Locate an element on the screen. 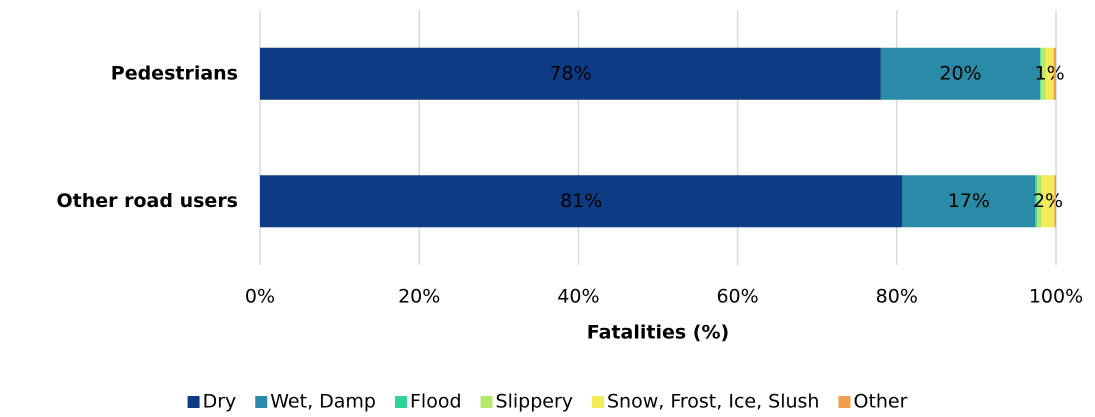  y-tick-label: Pedestrians is located at coordinates (174, 73).